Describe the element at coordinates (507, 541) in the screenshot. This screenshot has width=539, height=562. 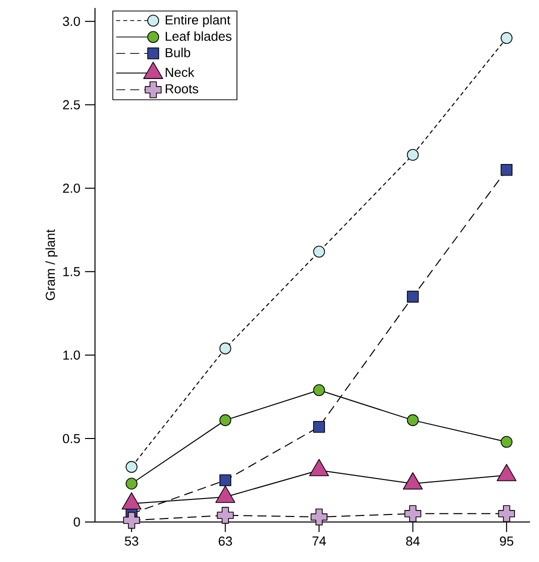
I see `x-tick-label: 95` at that location.